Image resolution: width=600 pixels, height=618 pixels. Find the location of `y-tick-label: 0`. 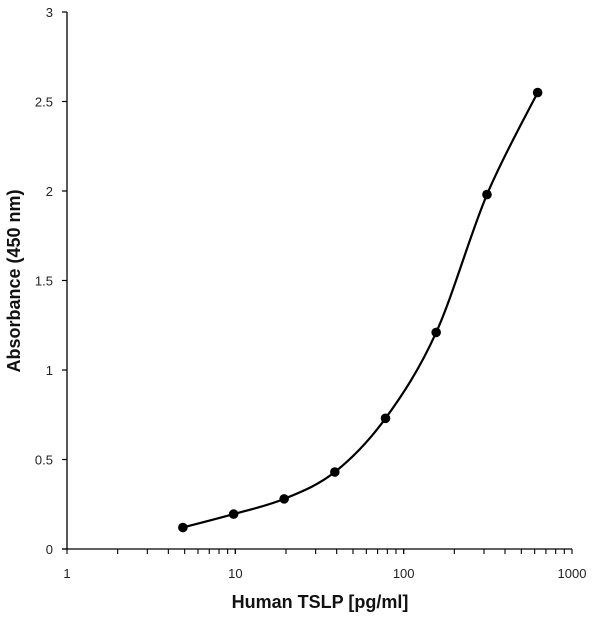

y-tick-label: 0 is located at coordinates (49, 549).